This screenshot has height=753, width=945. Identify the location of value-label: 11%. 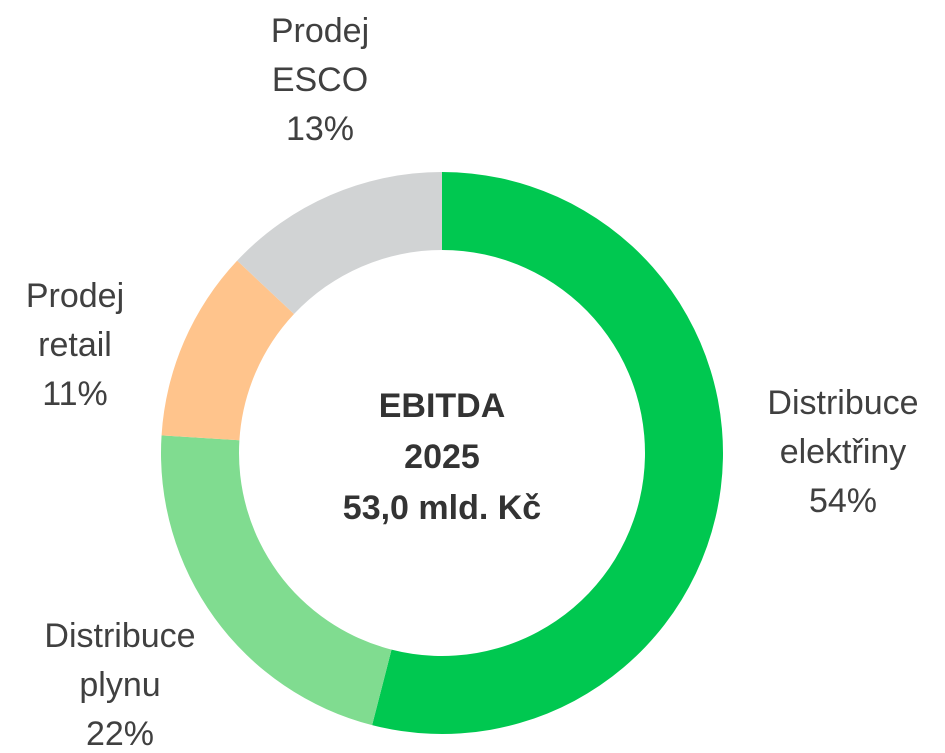
(75, 394).